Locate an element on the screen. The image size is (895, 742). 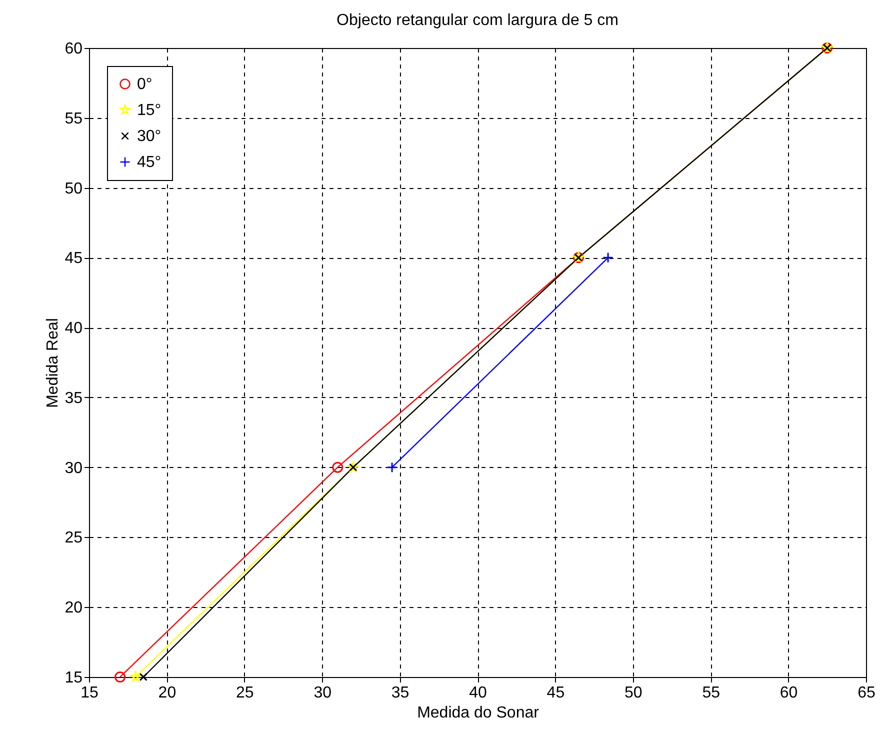
y-tick-label: 20 is located at coordinates (73, 608).